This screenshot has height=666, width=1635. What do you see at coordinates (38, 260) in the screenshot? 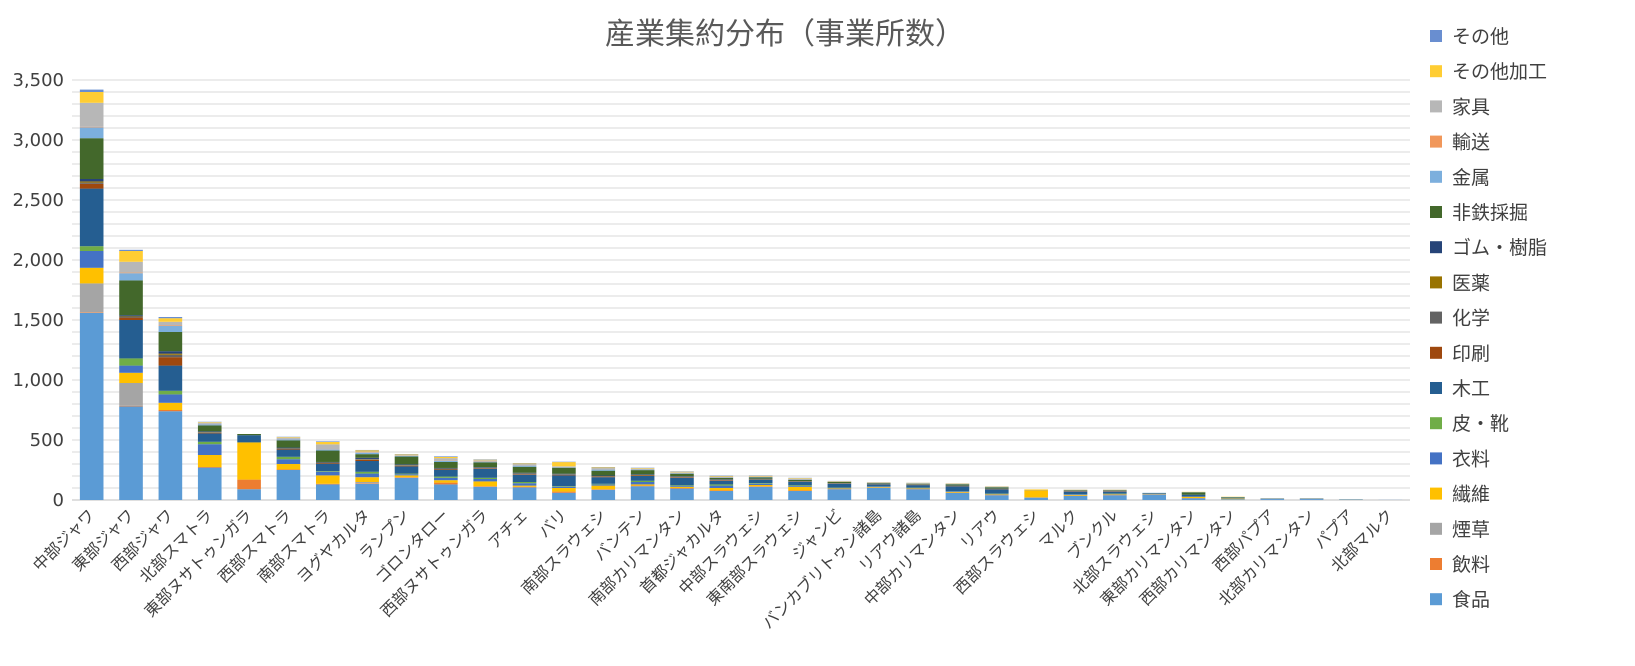
I see `y-tick-label: 2,000` at bounding box center [38, 260].